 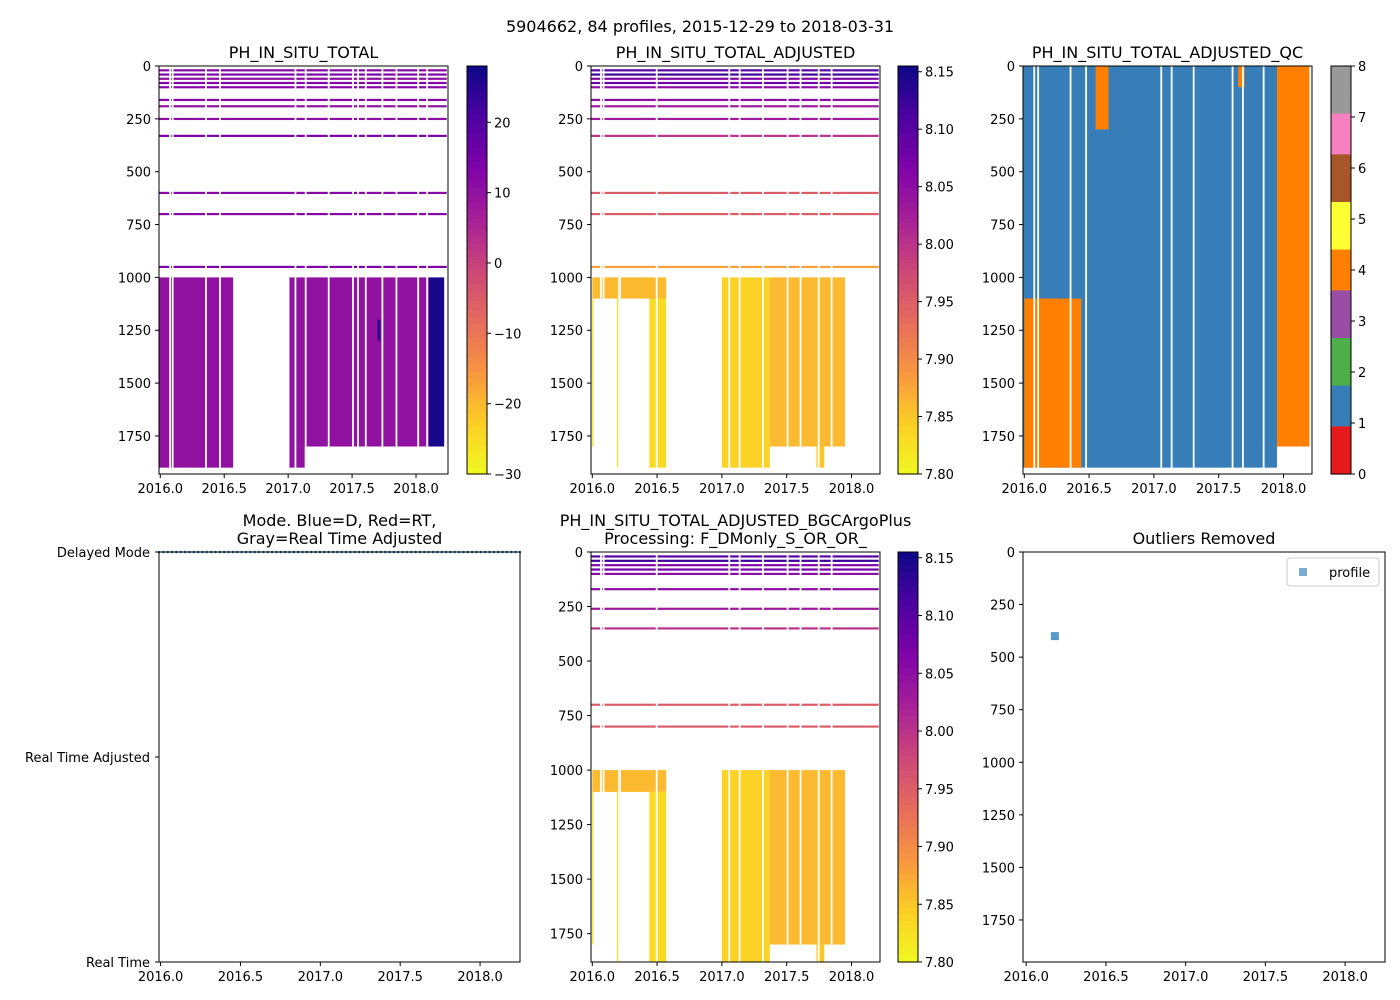 I want to click on p2-colorbar-label: 7.80, so click(x=939, y=475).